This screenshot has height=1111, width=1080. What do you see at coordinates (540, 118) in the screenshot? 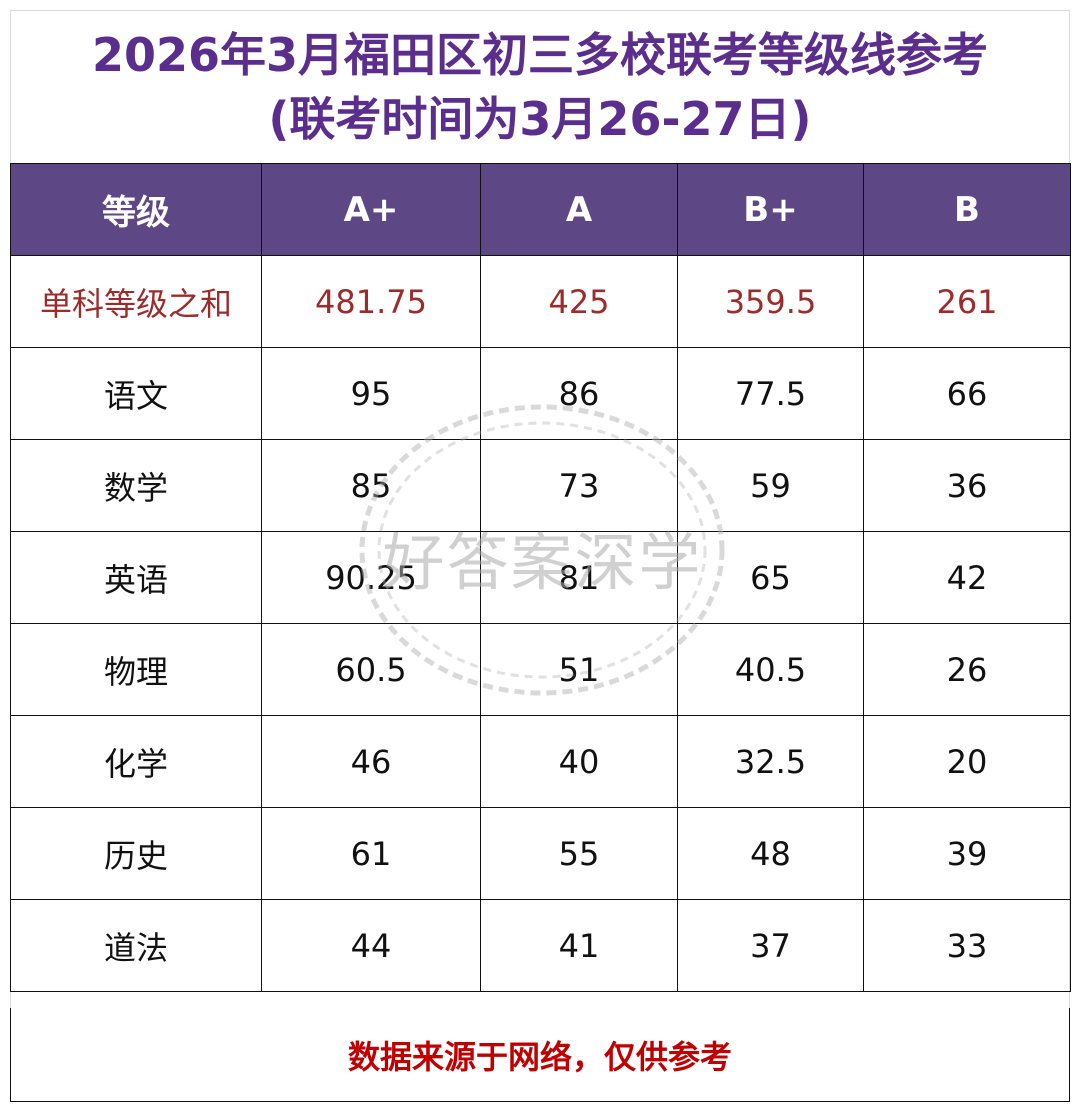
I see `title-line-2: (联考时间为3月26-27日)` at bounding box center [540, 118].